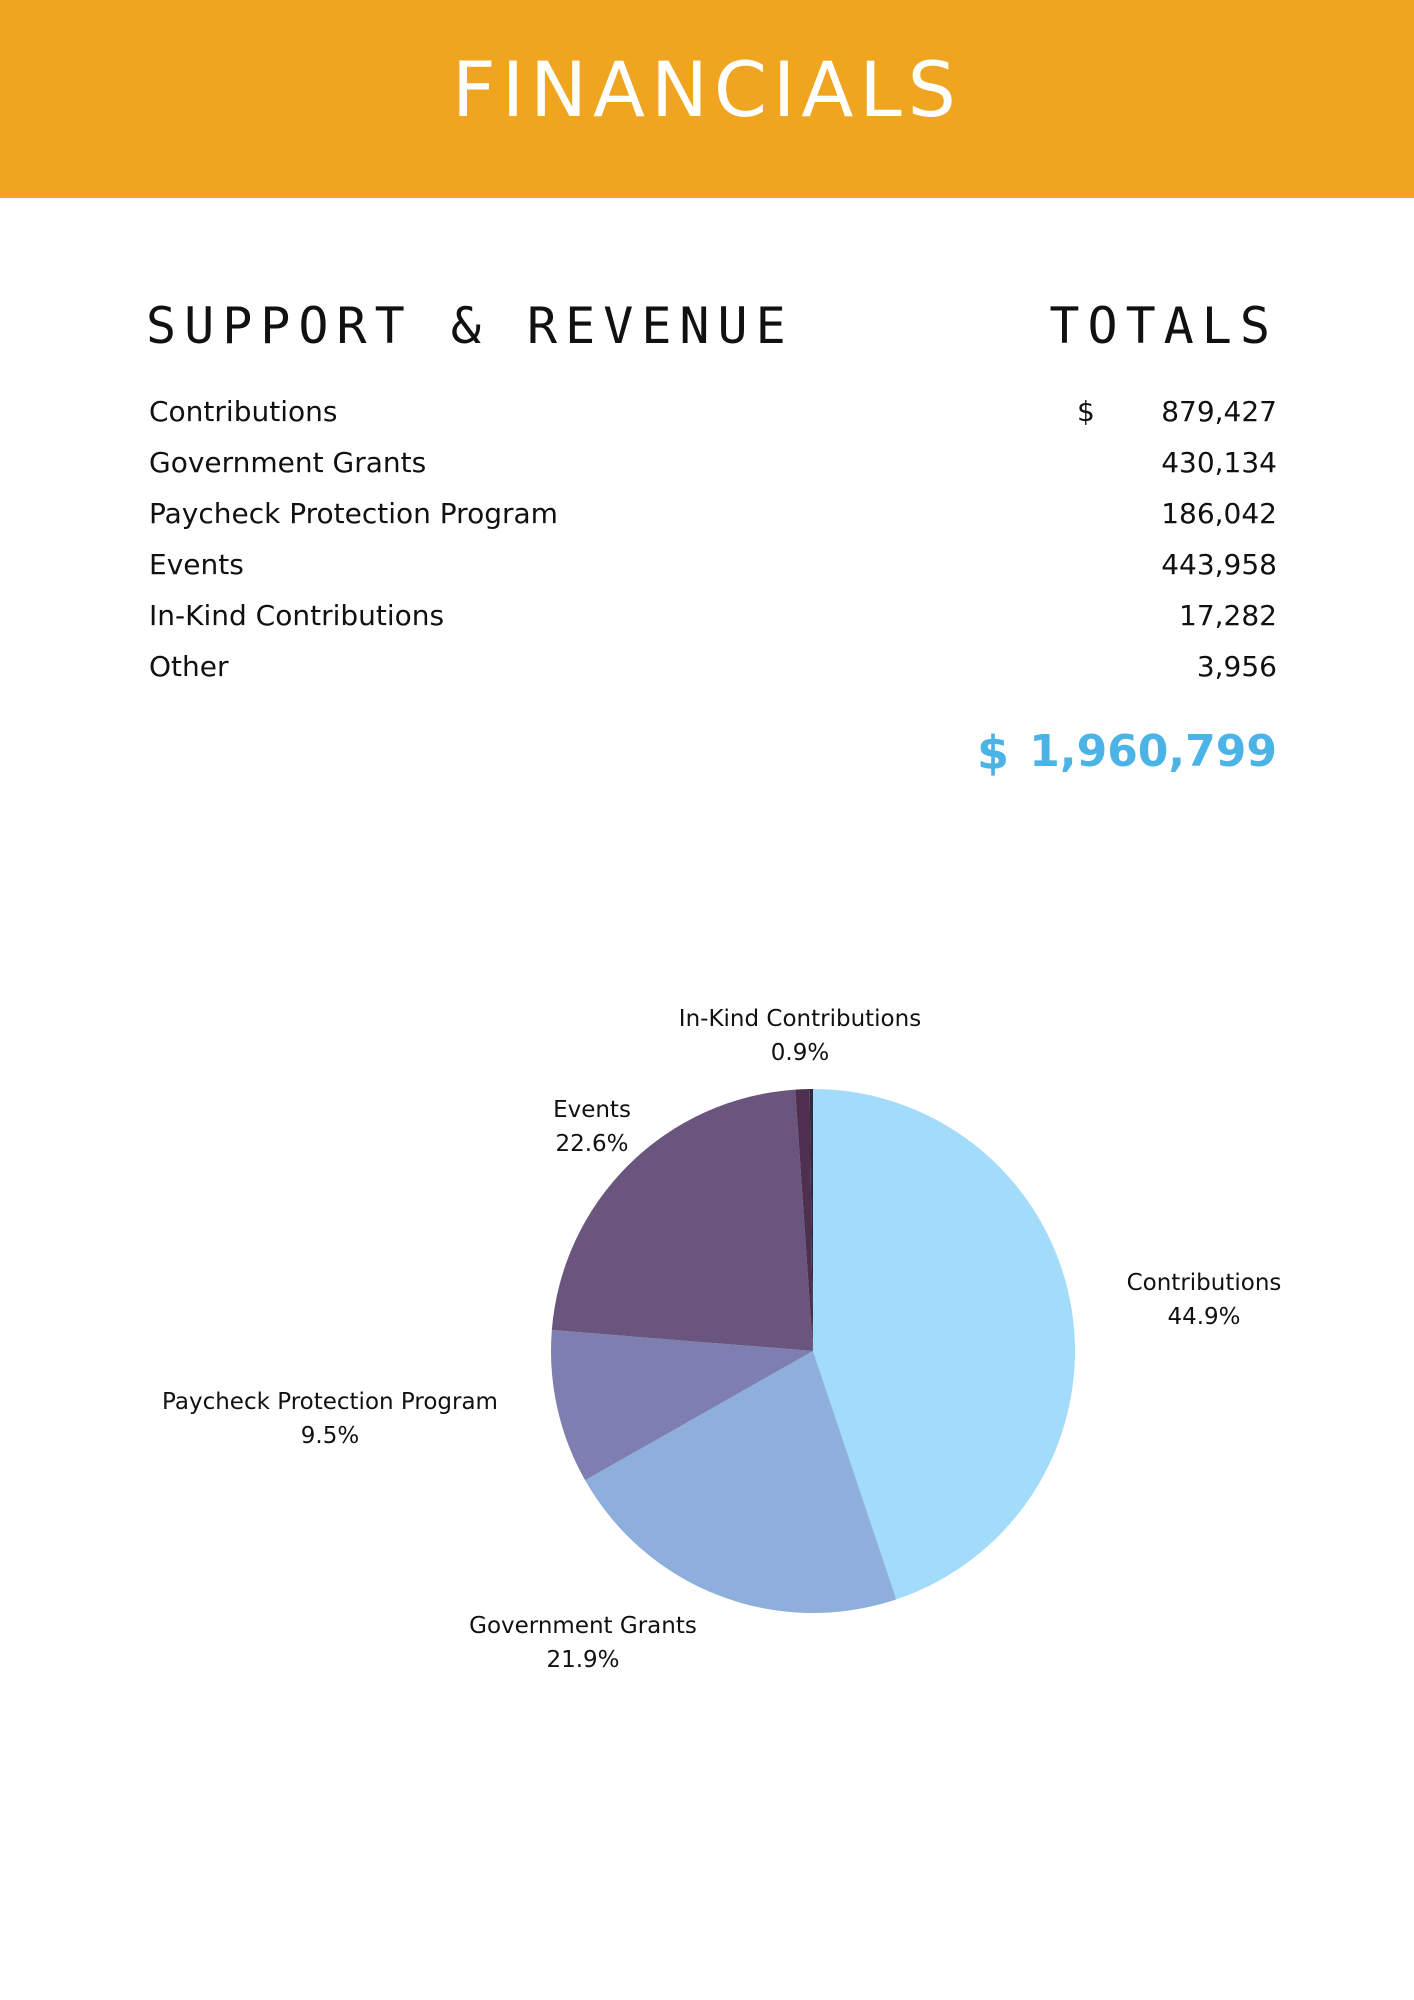 This screenshot has height=2000, width=1414. I want to click on pie-slice-events, so click(682, 1220).